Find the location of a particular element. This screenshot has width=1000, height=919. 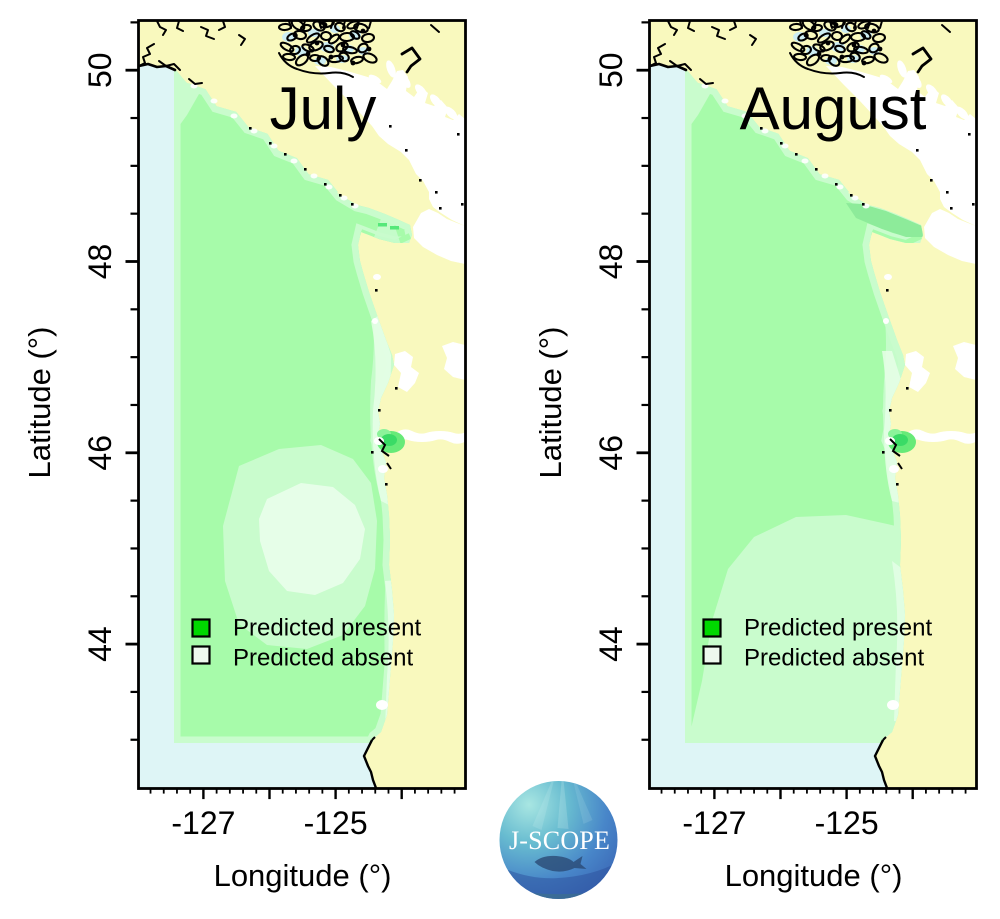

svg-text: August is located at coordinates (833, 108).